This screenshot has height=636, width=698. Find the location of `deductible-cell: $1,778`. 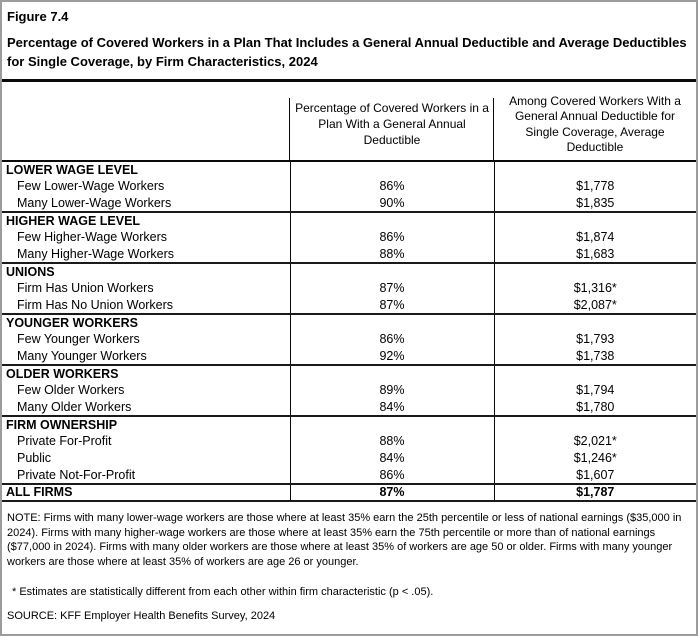

deductible-cell: $1,778 is located at coordinates (594, 187).